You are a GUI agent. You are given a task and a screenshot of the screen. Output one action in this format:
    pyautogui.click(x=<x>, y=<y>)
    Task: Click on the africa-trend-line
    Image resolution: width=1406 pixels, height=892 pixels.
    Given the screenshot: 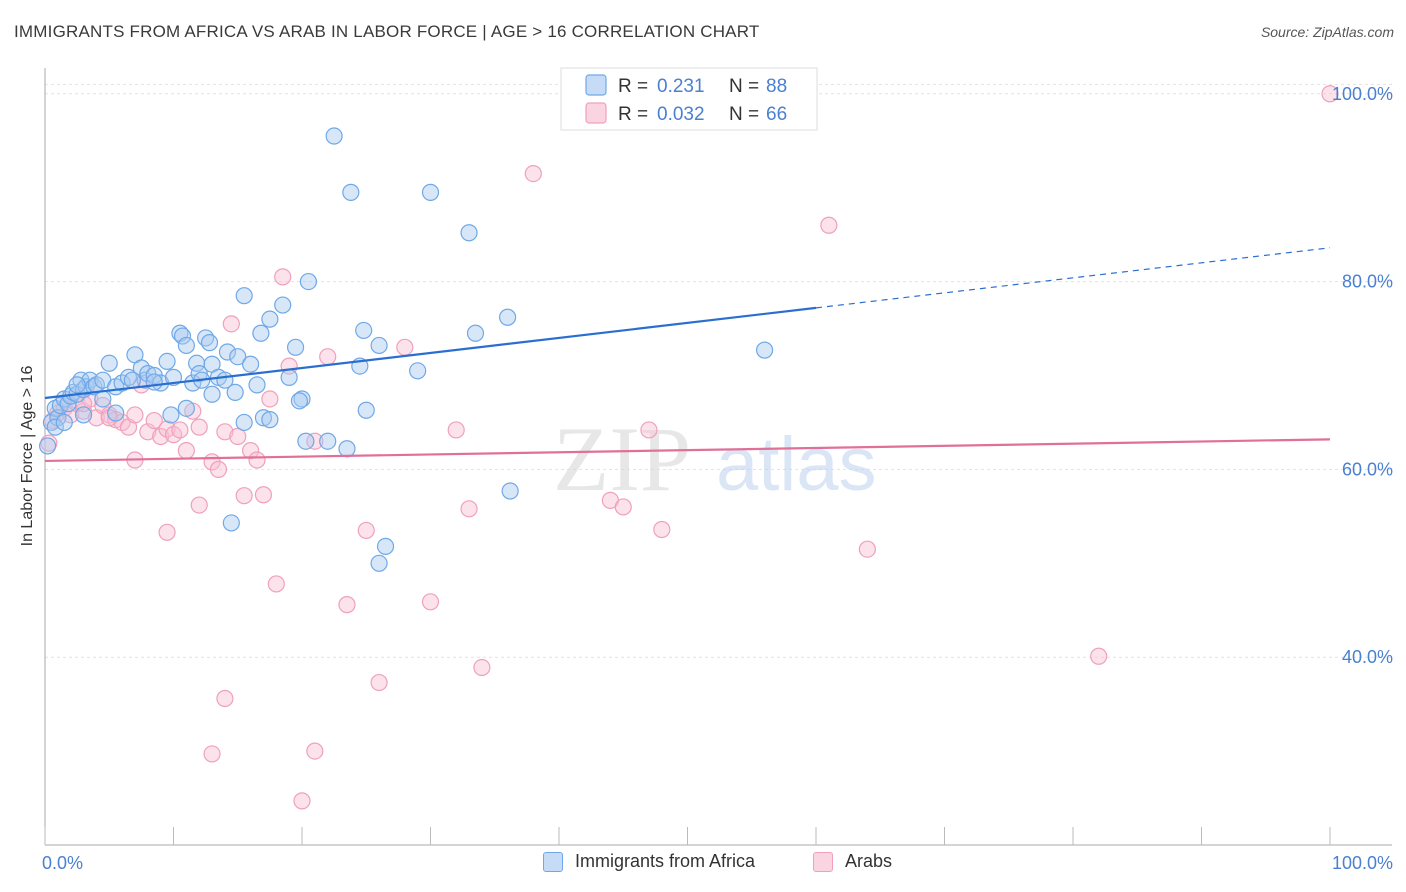 What is the action you would take?
    pyautogui.click(x=430, y=353)
    